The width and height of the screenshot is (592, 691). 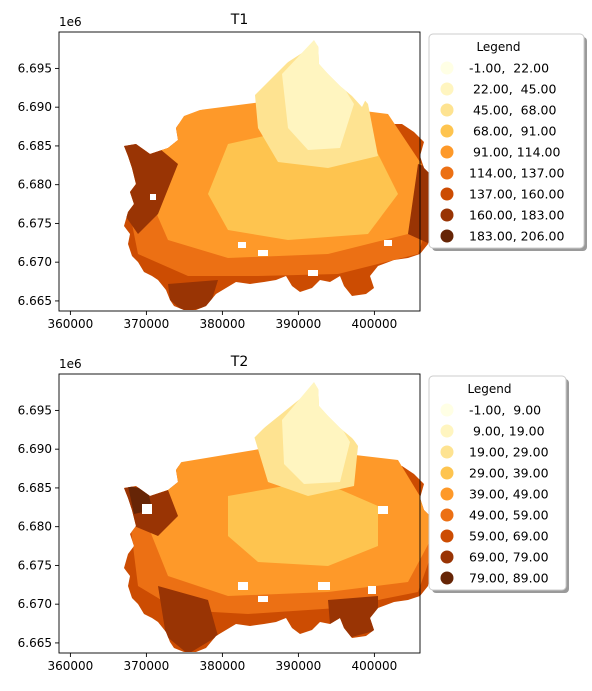 What do you see at coordinates (513, 131) in the screenshot?
I see `legend-entry-label: 68.00, 91.00` at bounding box center [513, 131].